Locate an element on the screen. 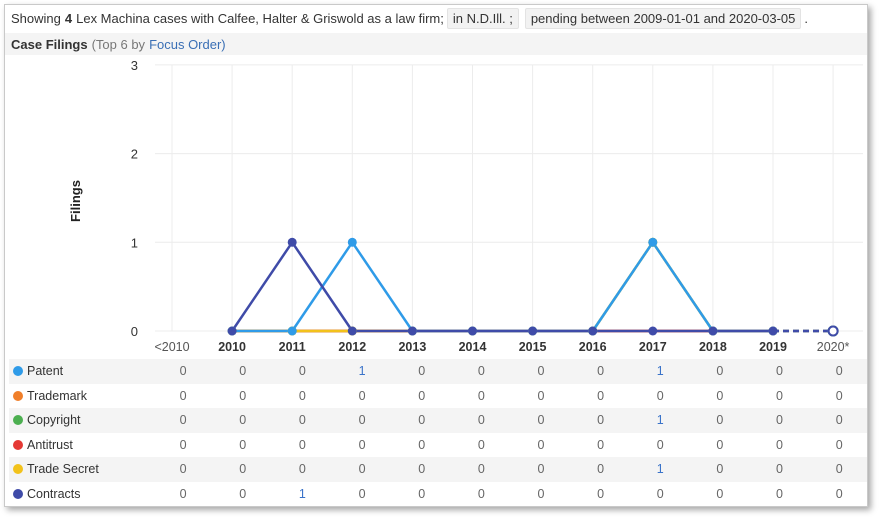 Image resolution: width=884 pixels, height=517 pixels. table-row: Patent 0 0 0 1 0 0 0 0 1 0 0 0 is located at coordinates (438, 371).